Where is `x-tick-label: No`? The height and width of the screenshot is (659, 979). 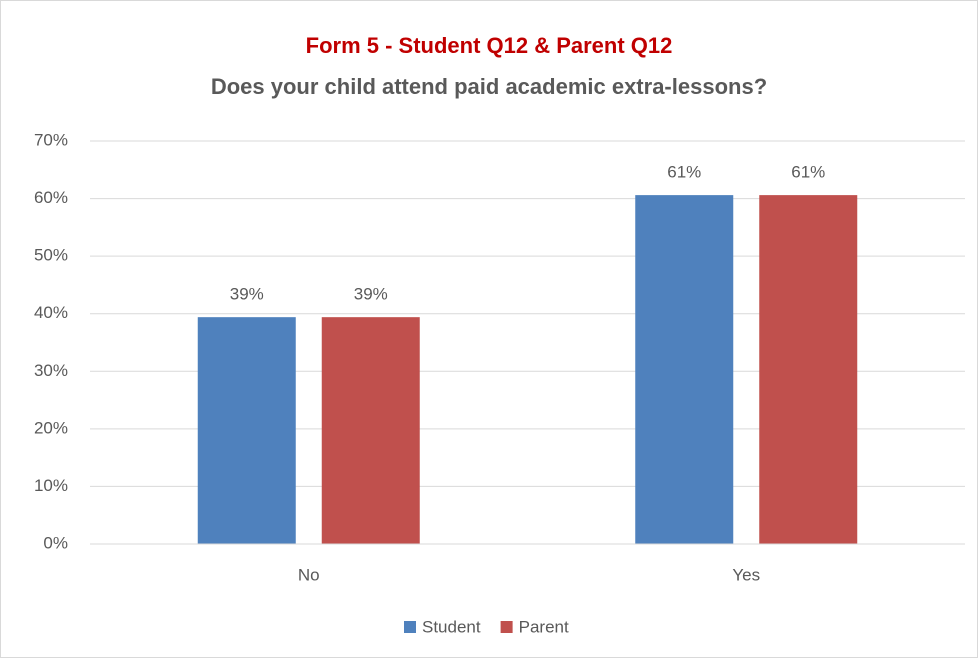 x-tick-label: No is located at coordinates (309, 574).